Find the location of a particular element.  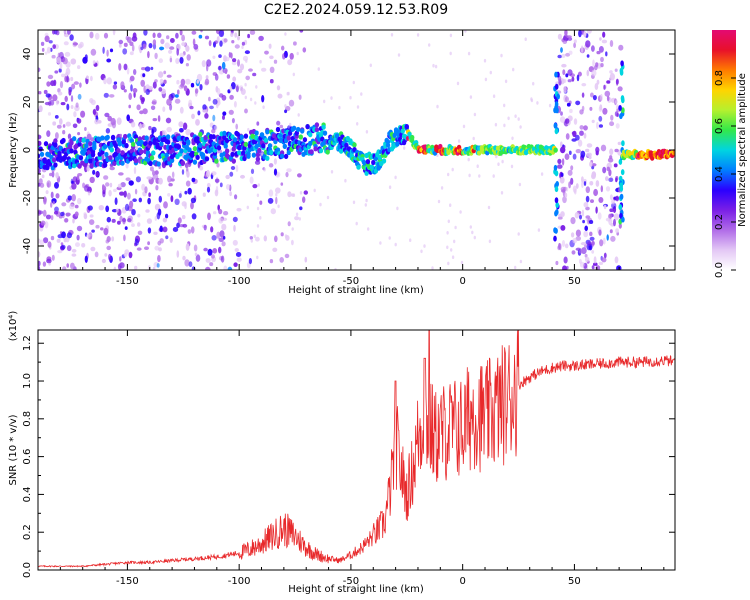

spectrogram-xtick-label: 50 is located at coordinates (574, 281).